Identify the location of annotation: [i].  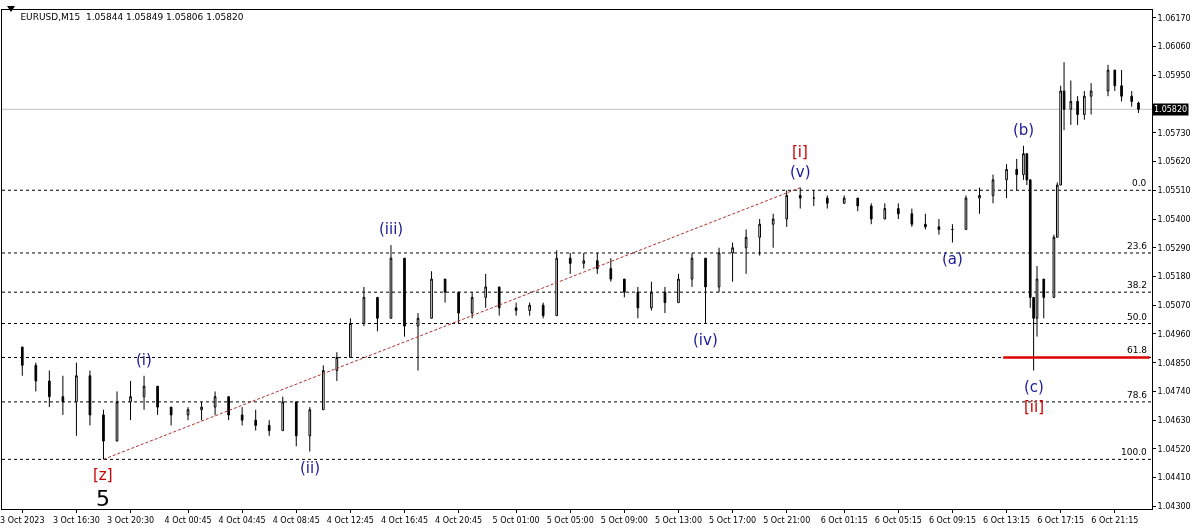
(800, 152).